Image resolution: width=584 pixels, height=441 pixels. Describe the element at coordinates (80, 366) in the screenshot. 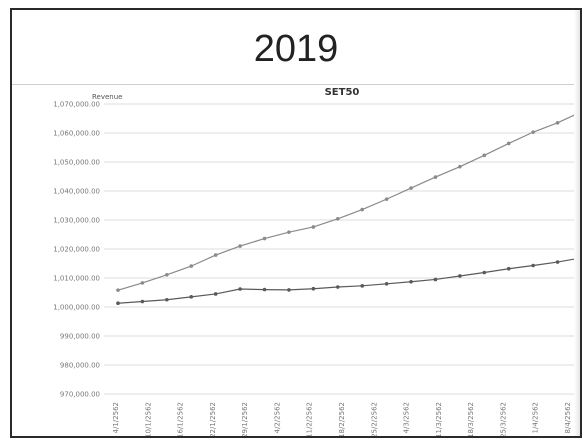

I see `y-tick-label: 980,000.00` at that location.